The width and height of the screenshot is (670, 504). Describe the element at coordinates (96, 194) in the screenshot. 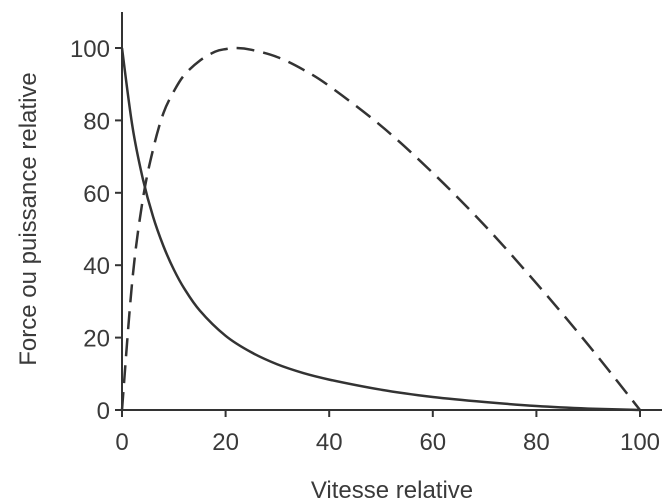

I see `y-tick-label: 60` at that location.